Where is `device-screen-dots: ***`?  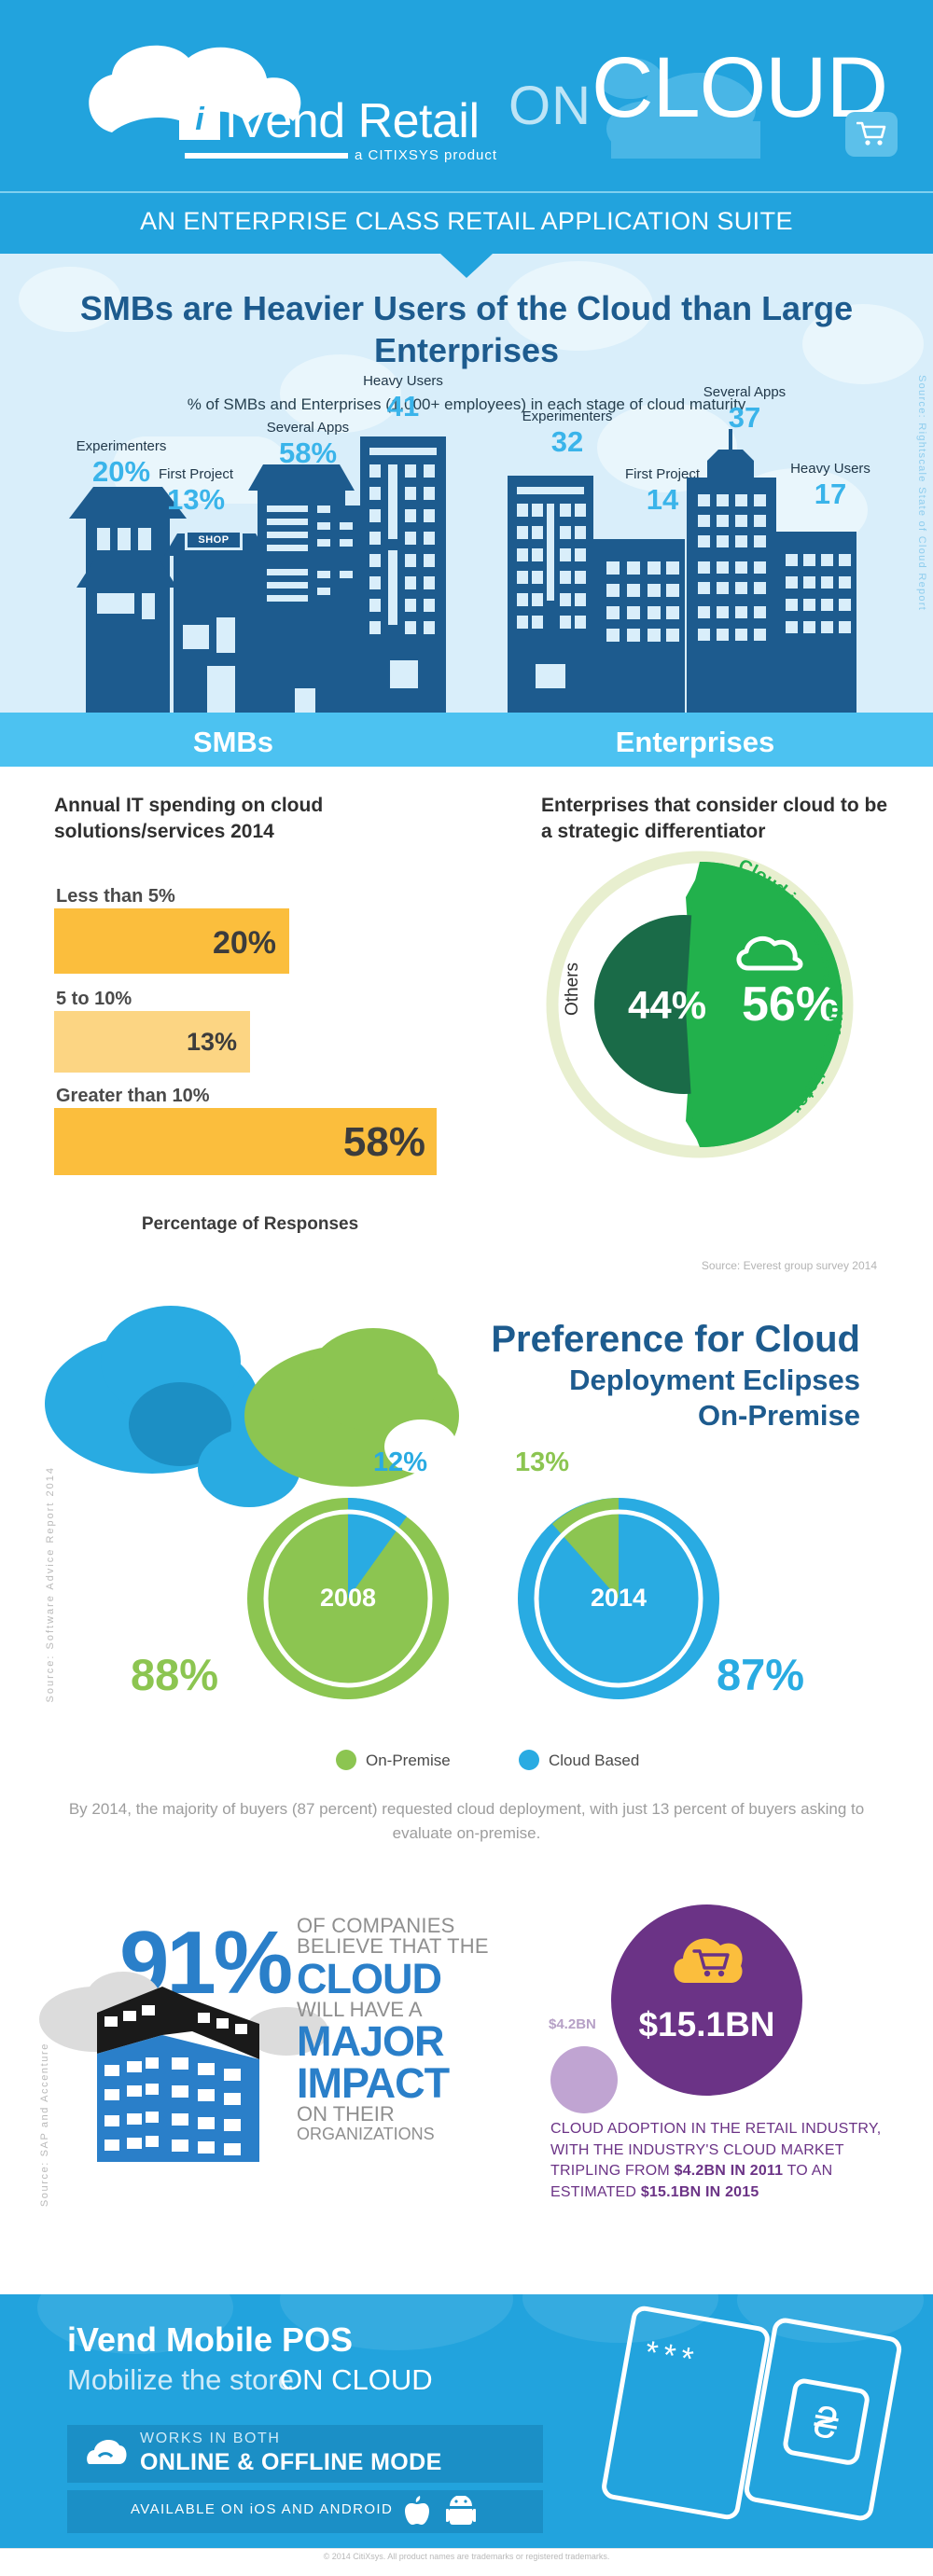
device-screen-dots: *** is located at coordinates (672, 2356).